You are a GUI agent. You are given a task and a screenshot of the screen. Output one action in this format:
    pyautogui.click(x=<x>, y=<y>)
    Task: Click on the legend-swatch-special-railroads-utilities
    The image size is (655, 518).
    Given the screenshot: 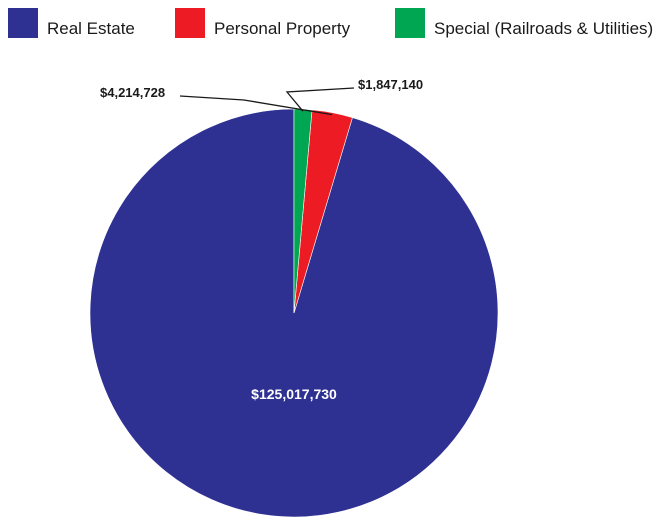 What is the action you would take?
    pyautogui.click(x=410, y=23)
    